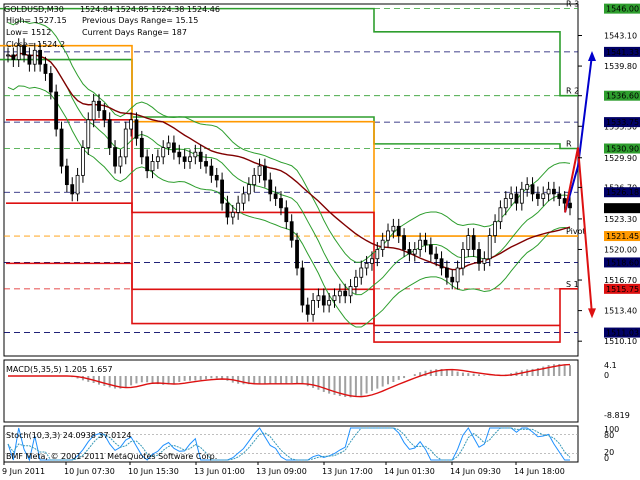  Describe the element at coordinates (622, 333) in the screenshot. I see `price-badge: 1511.03` at that location.